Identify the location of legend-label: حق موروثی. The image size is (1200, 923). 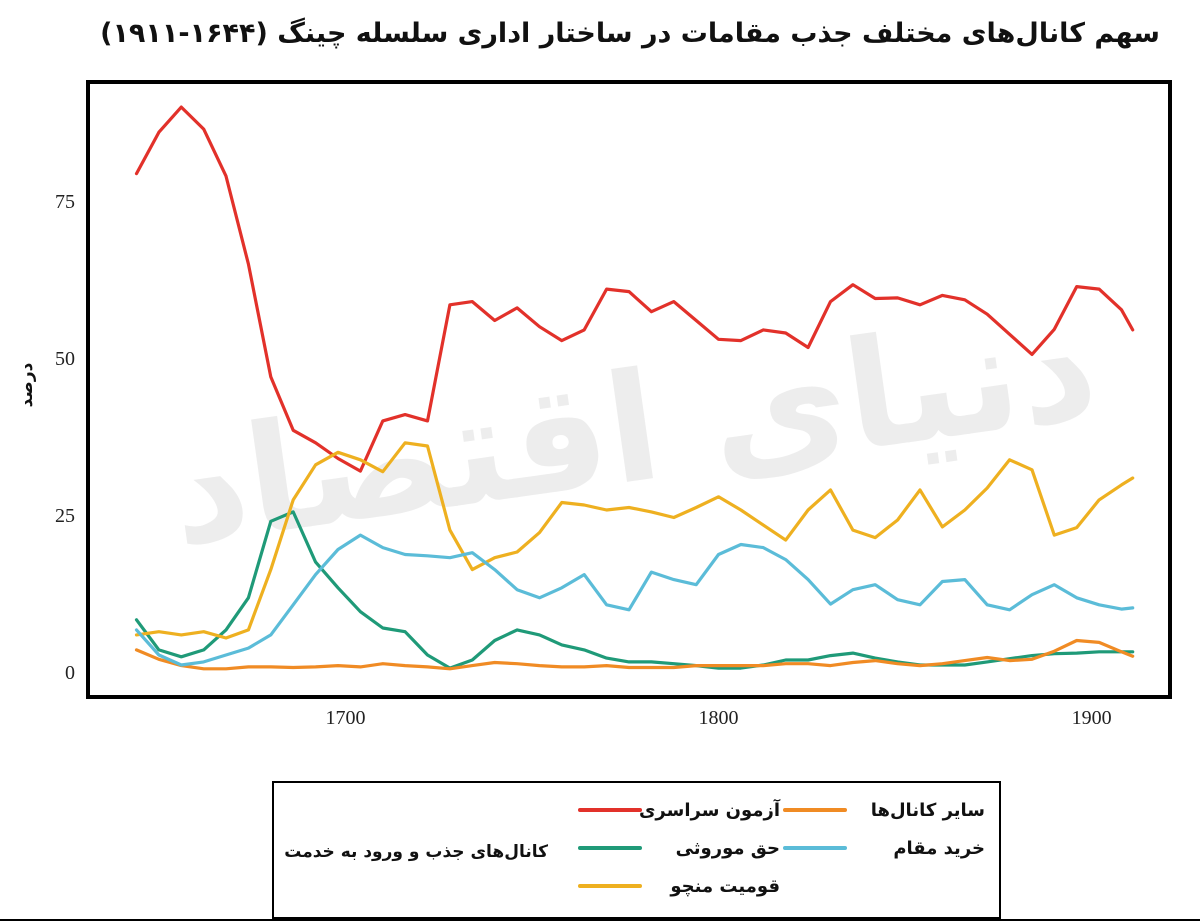
(728, 848).